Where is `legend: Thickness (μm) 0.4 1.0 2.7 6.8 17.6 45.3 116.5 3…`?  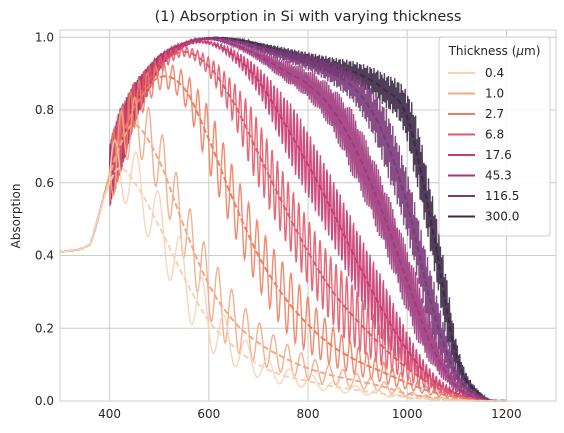 legend: Thickness (μm) 0.4 1.0 2.7 6.8 17.6 45.3 116.5 3… is located at coordinates (494, 136).